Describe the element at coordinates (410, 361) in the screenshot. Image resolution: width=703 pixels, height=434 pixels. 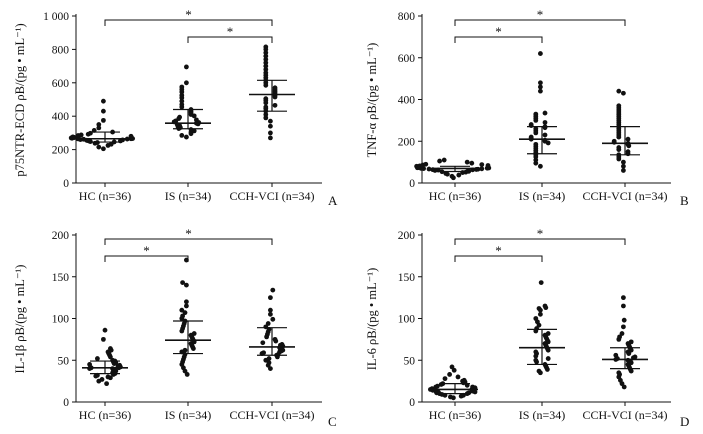
I see `y-tick-label: 50` at that location.